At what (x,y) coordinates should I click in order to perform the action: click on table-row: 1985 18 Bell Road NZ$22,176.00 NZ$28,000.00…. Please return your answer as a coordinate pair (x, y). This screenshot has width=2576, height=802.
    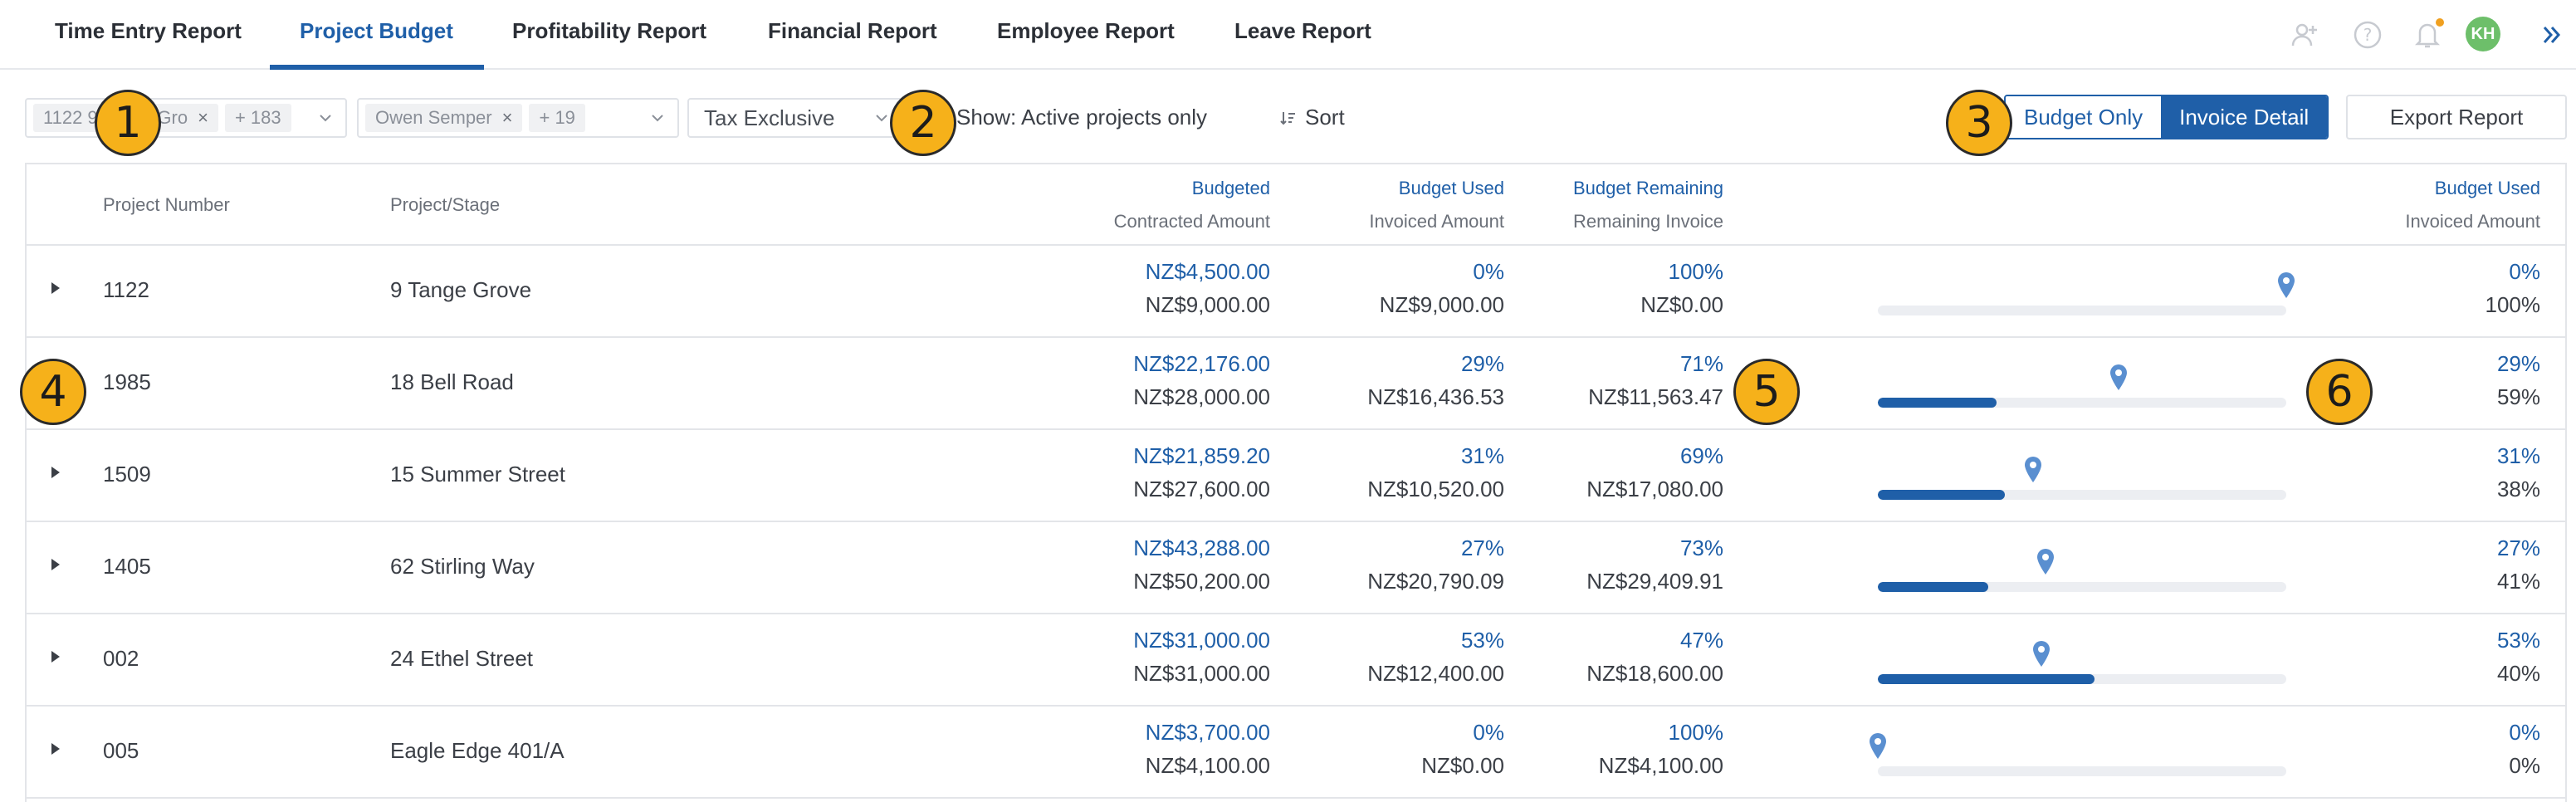
    Looking at the image, I should click on (1296, 384).